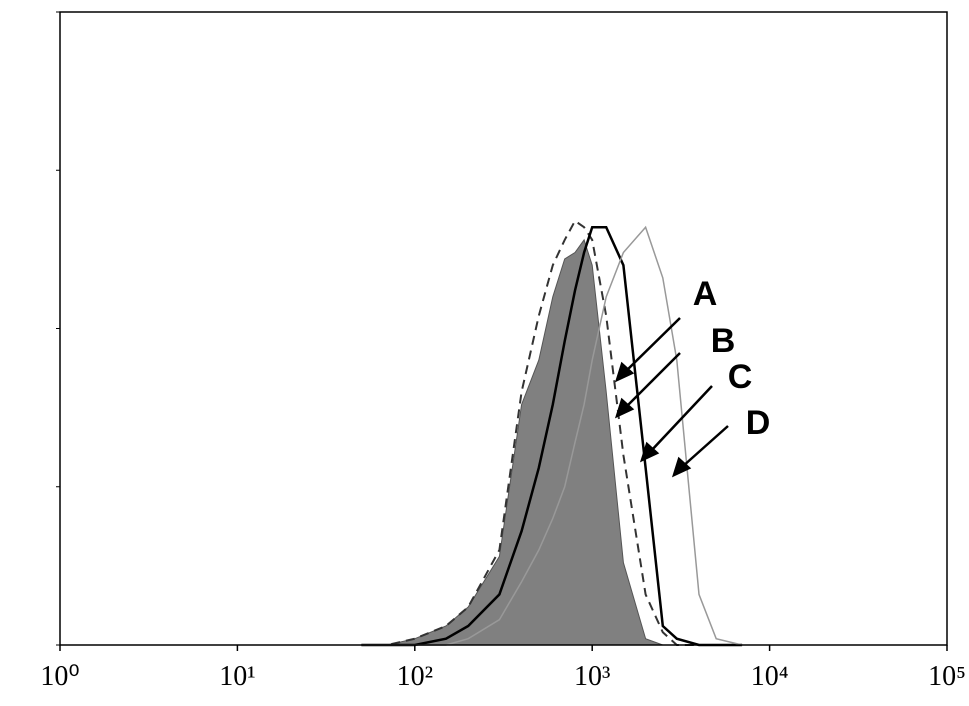  I want to click on annotation: D, so click(758, 423).